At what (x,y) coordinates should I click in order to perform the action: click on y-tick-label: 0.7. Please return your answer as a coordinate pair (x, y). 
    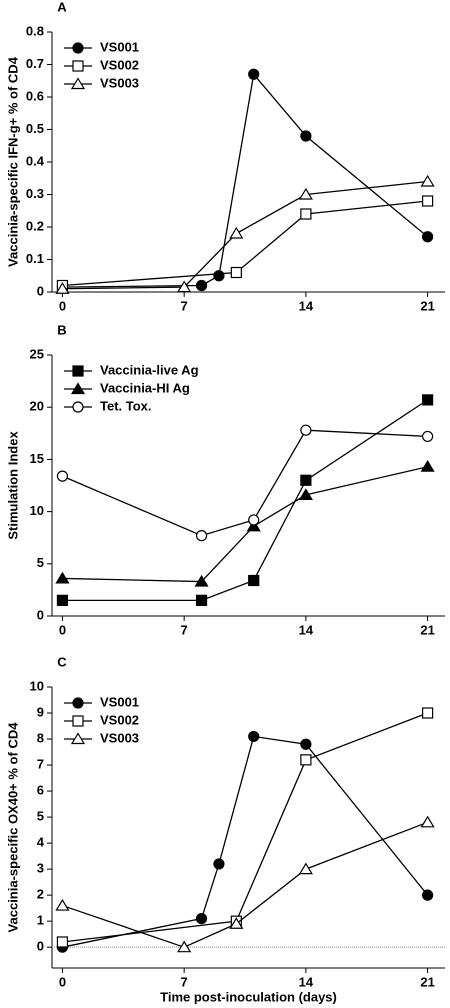
    Looking at the image, I should click on (35, 63).